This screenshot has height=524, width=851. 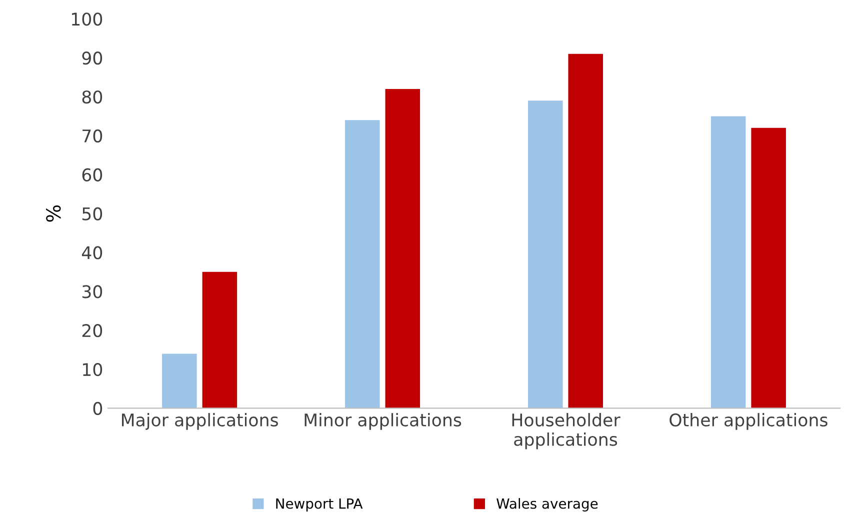 What do you see at coordinates (92, 253) in the screenshot?
I see `y-tick-label: 40` at bounding box center [92, 253].